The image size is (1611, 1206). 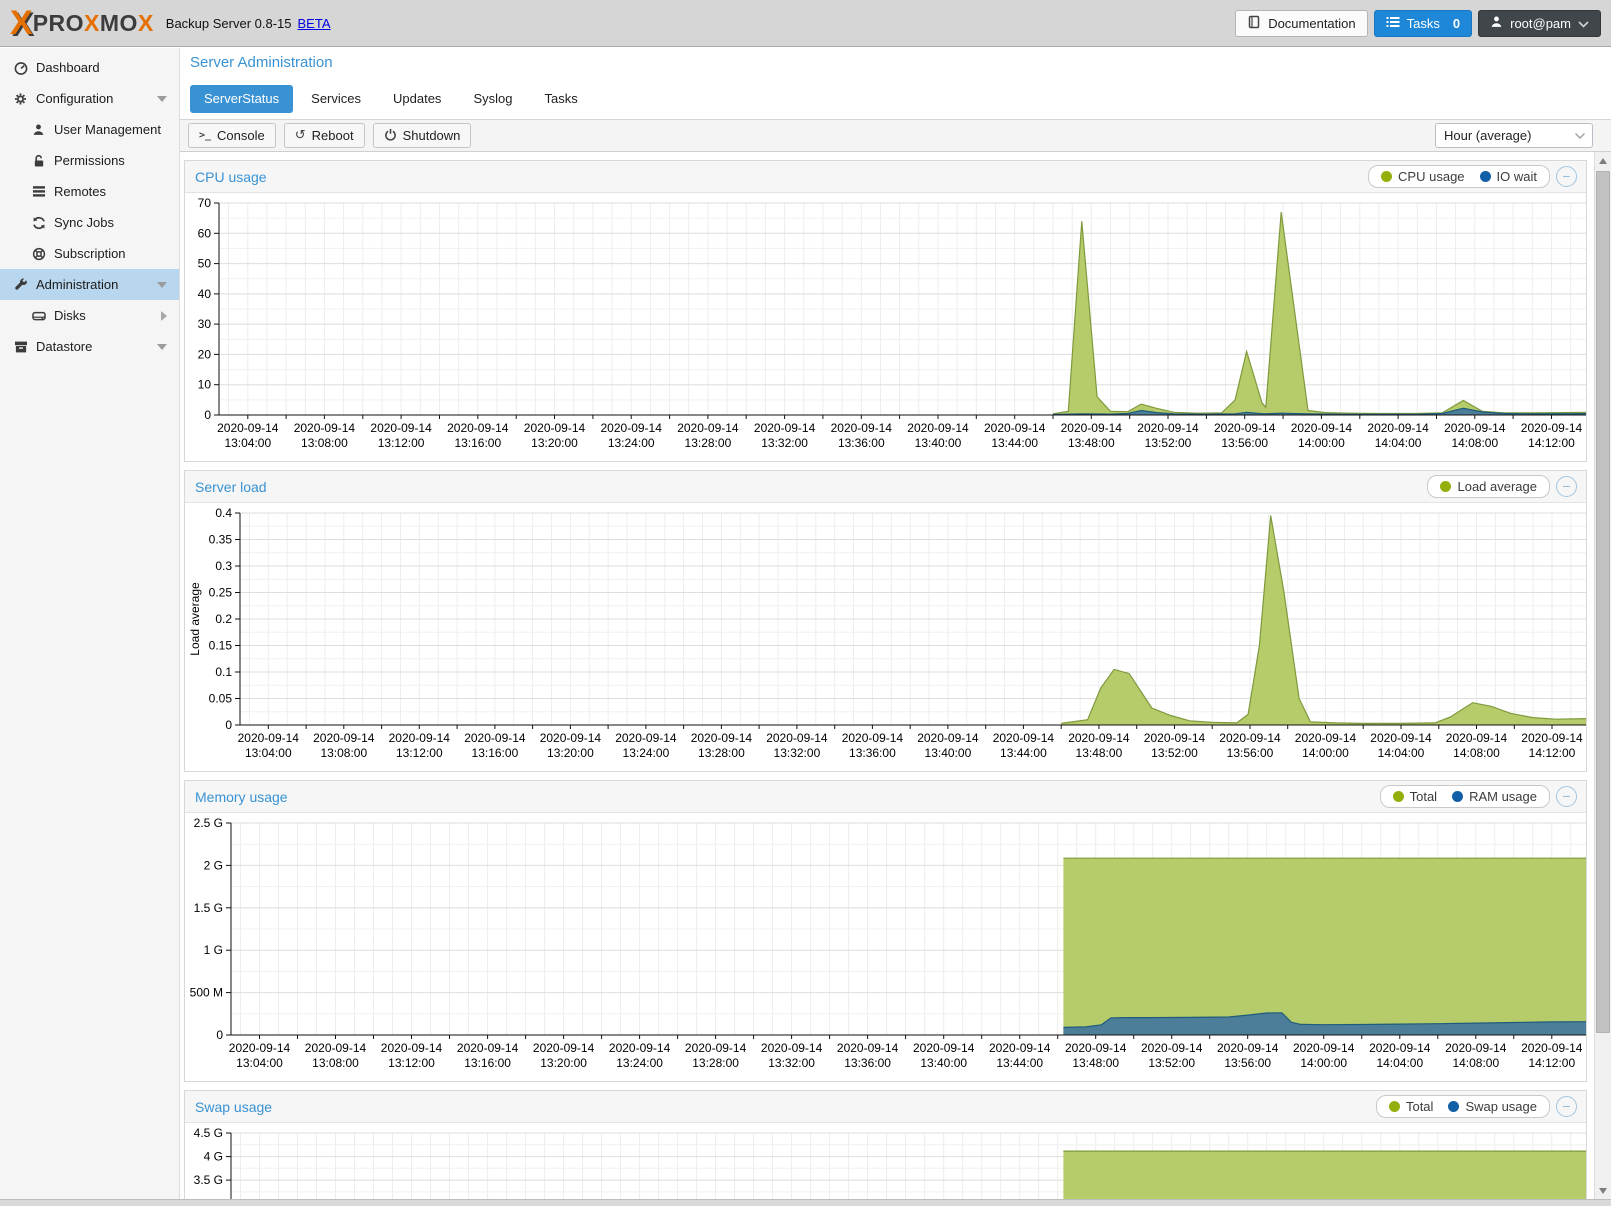 What do you see at coordinates (417, 98) in the screenshot?
I see `tab-updates: Updates` at bounding box center [417, 98].